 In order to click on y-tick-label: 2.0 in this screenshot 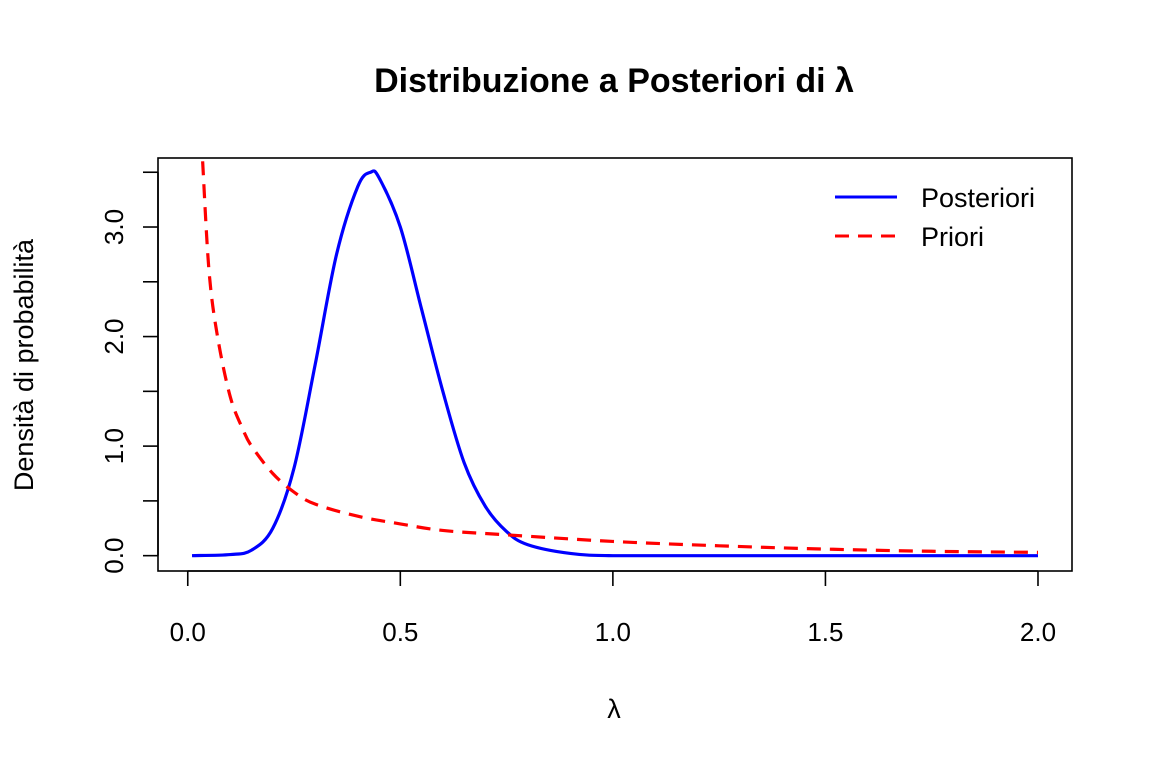, I will do `click(114, 336)`.